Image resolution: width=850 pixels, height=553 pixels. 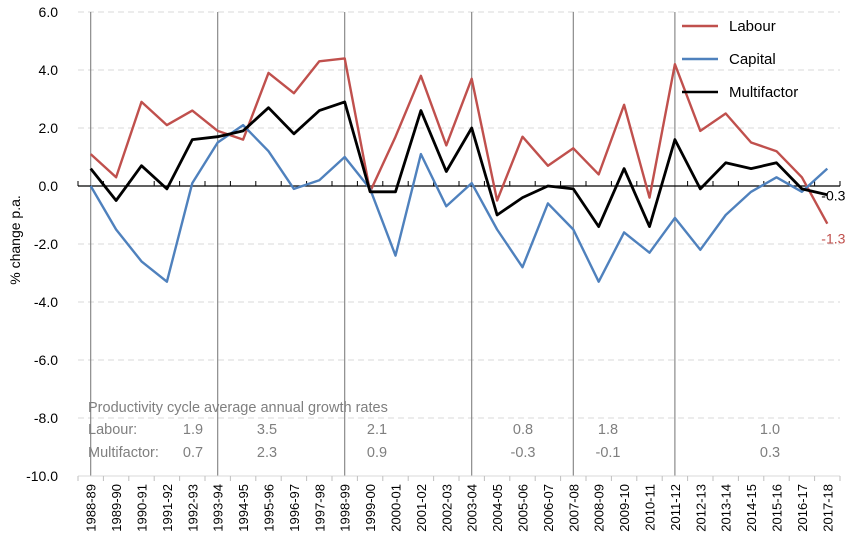 What do you see at coordinates (142, 508) in the screenshot?
I see `x-tick-label: 1990-91` at bounding box center [142, 508].